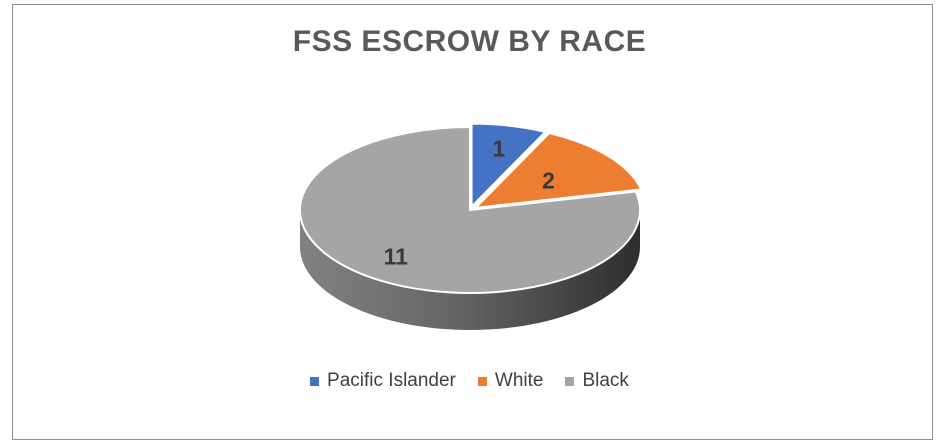  I want to click on legend-label-black: Black, so click(605, 380).